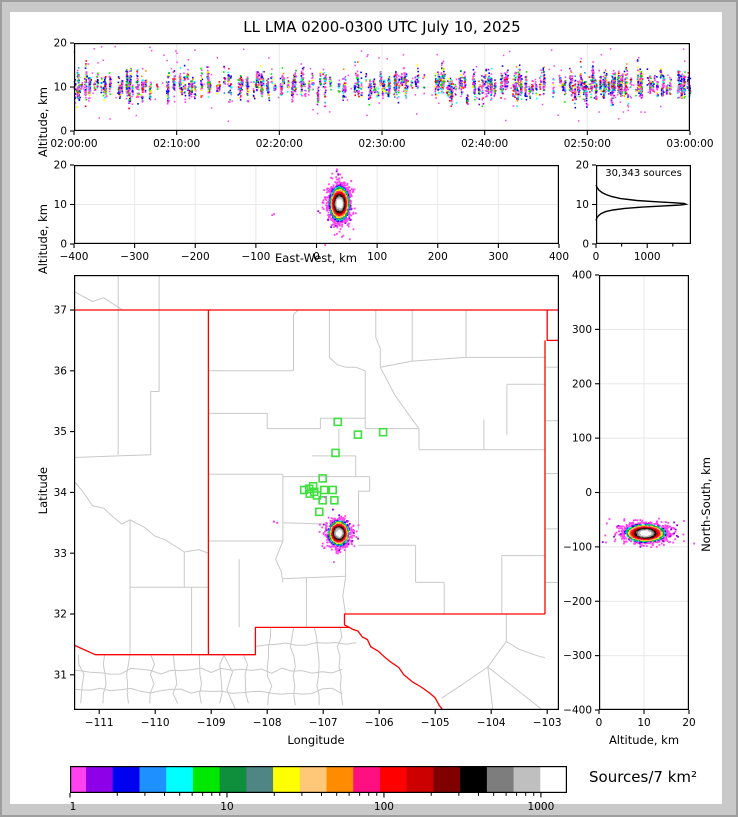 This screenshot has width=738, height=817. I want to click on map-xlabel: Longitude, so click(316, 740).